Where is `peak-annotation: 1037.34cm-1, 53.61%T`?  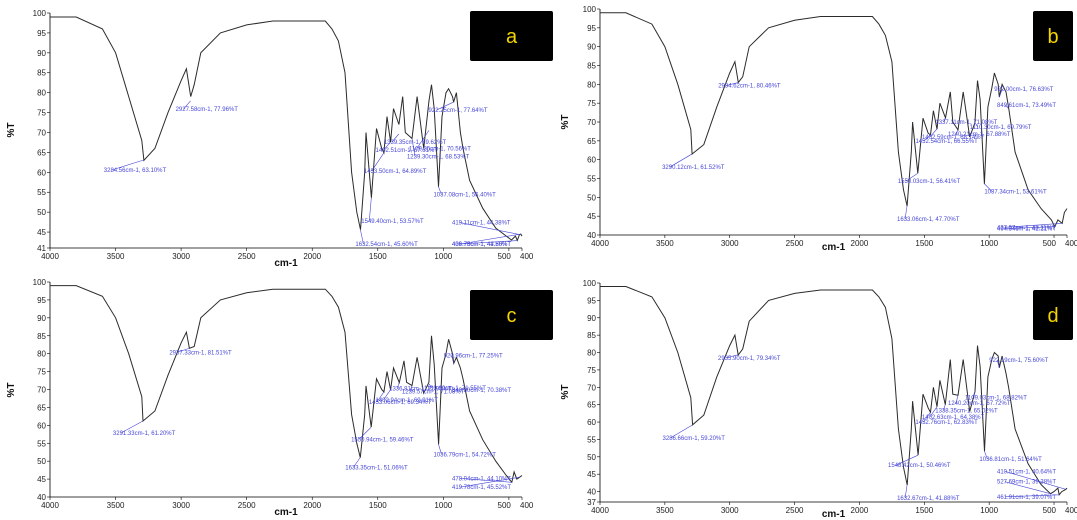
peak-annotation: 1037.34cm-1, 53.61%T is located at coordinates (1015, 193).